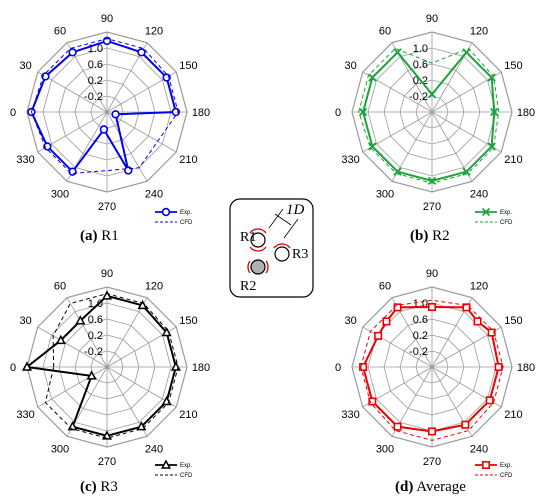 The height and width of the screenshot is (496, 550). I want to click on caption-letter: (c), so click(88, 487).